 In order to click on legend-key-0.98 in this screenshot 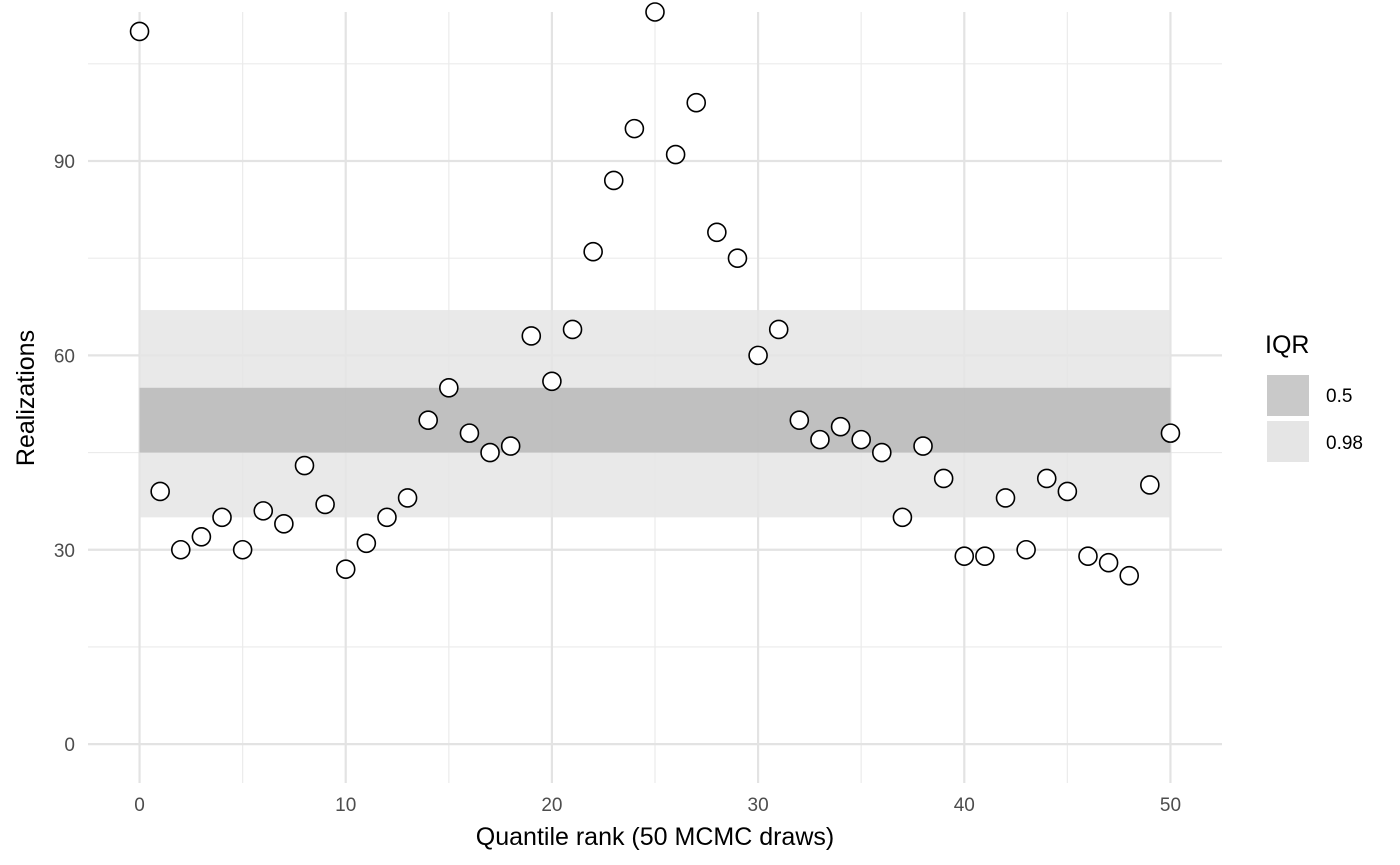, I will do `click(1288, 441)`.